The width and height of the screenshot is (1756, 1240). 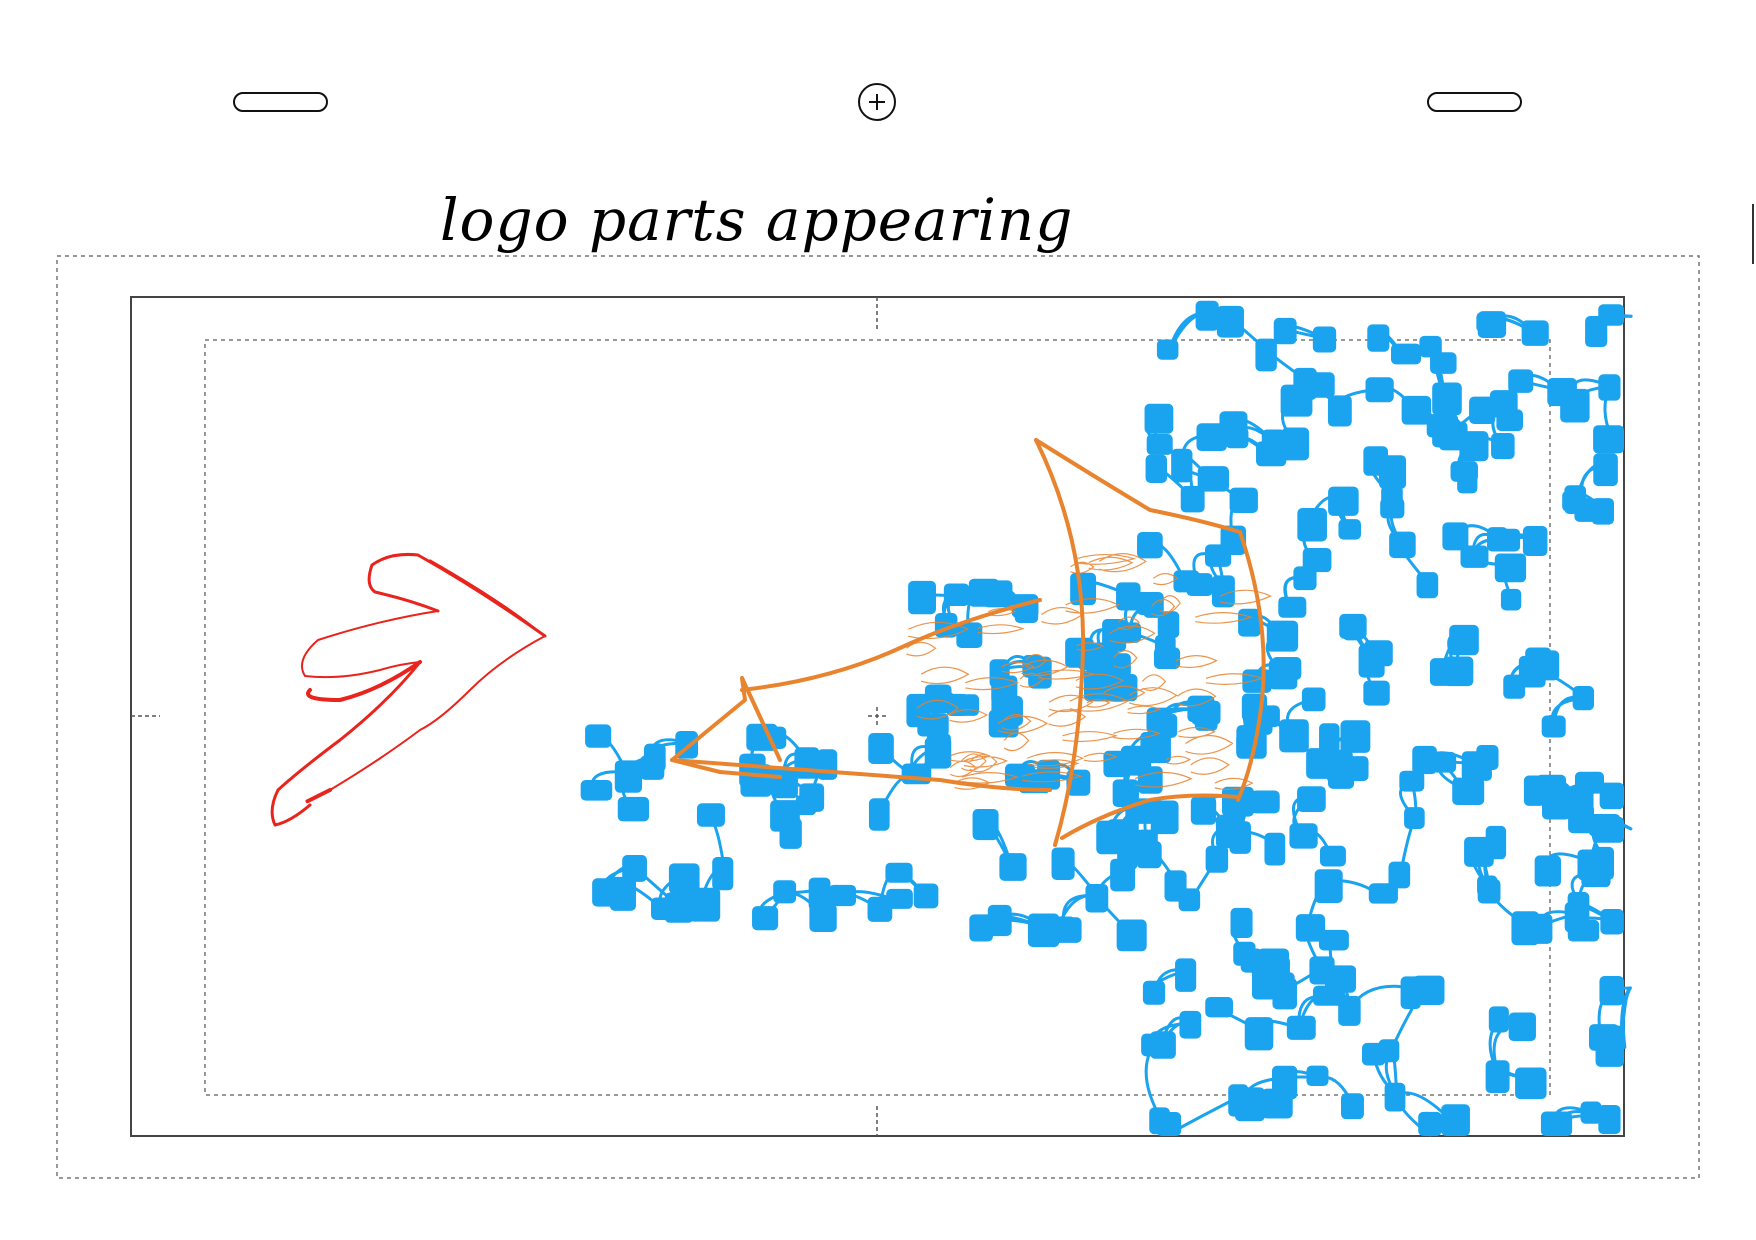 What do you see at coordinates (1089, 672) in the screenshot?
I see `scribble-stroke` at bounding box center [1089, 672].